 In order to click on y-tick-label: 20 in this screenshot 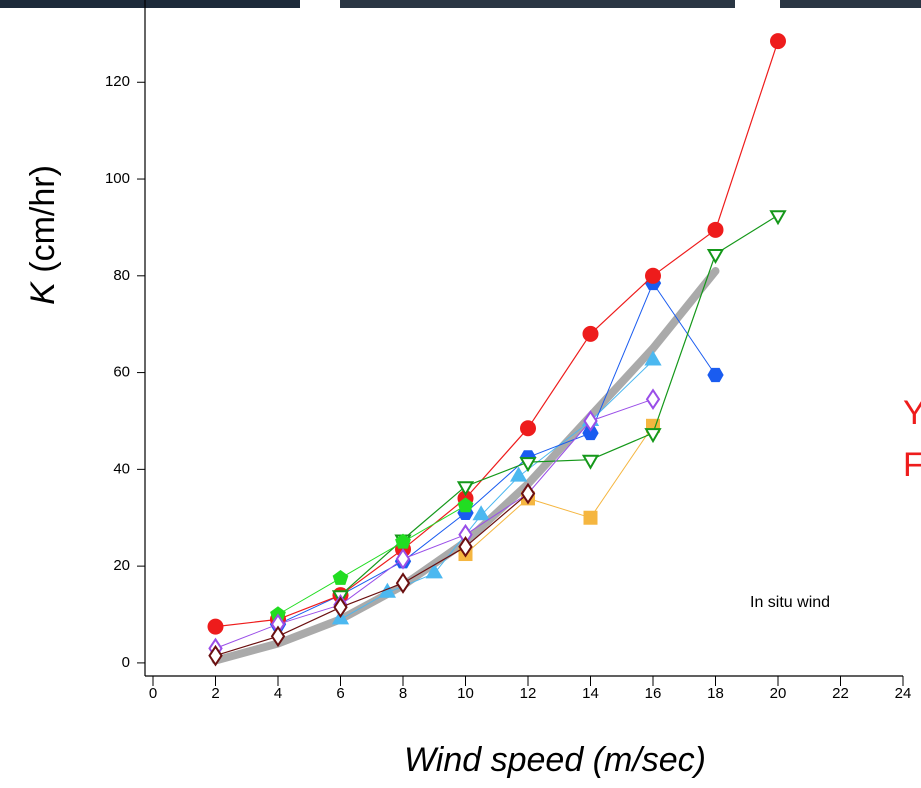, I will do `click(121, 565)`.